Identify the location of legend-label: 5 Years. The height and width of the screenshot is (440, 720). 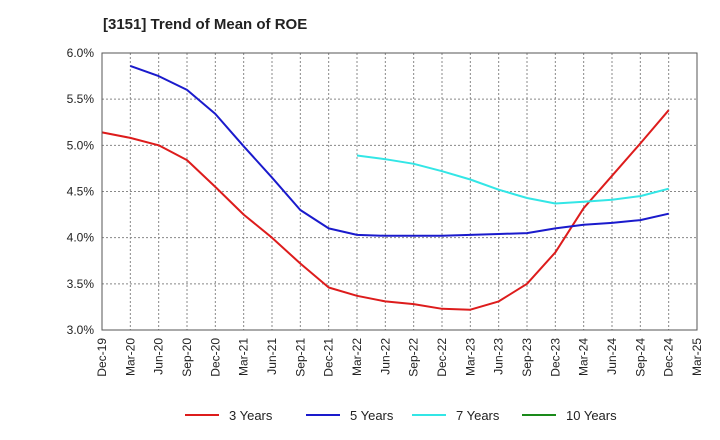
(372, 415).